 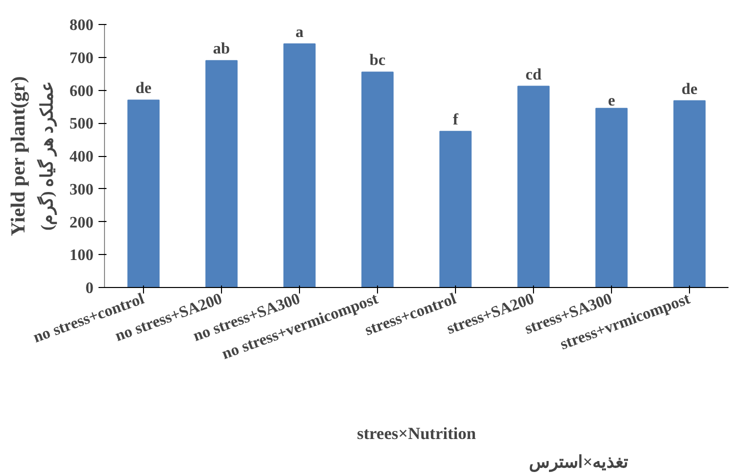 I want to click on y-tick-label: 600, so click(x=82, y=91).